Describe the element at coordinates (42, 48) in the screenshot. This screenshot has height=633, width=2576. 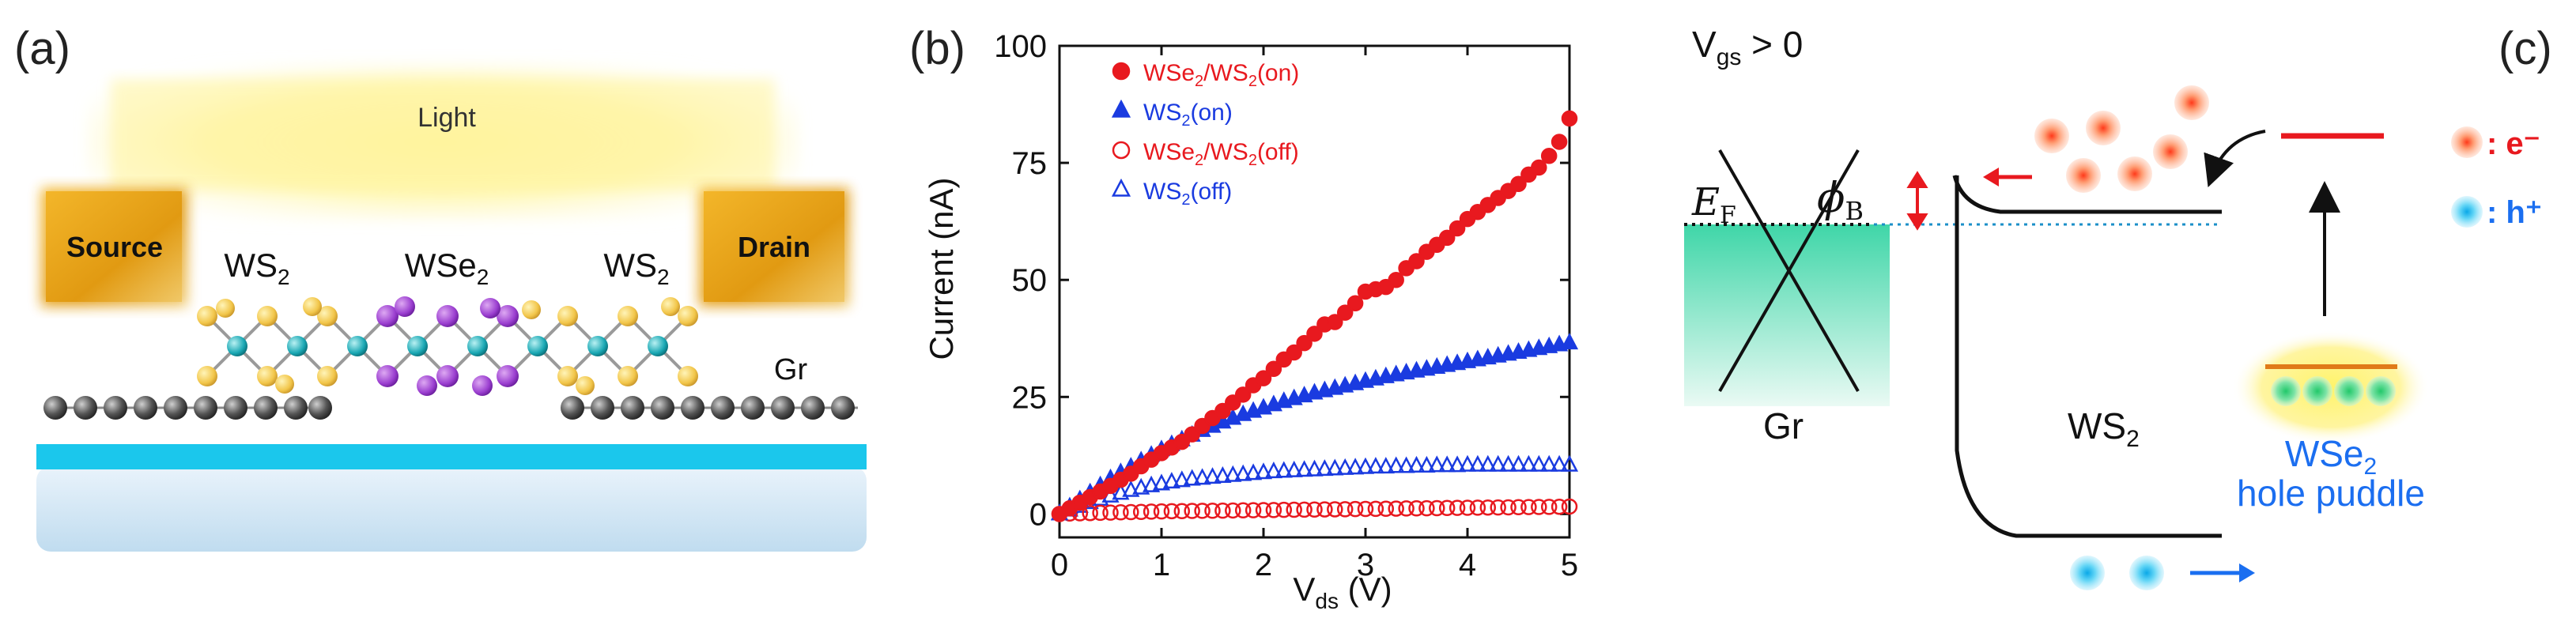
I see `panel-a-label: (a)` at that location.